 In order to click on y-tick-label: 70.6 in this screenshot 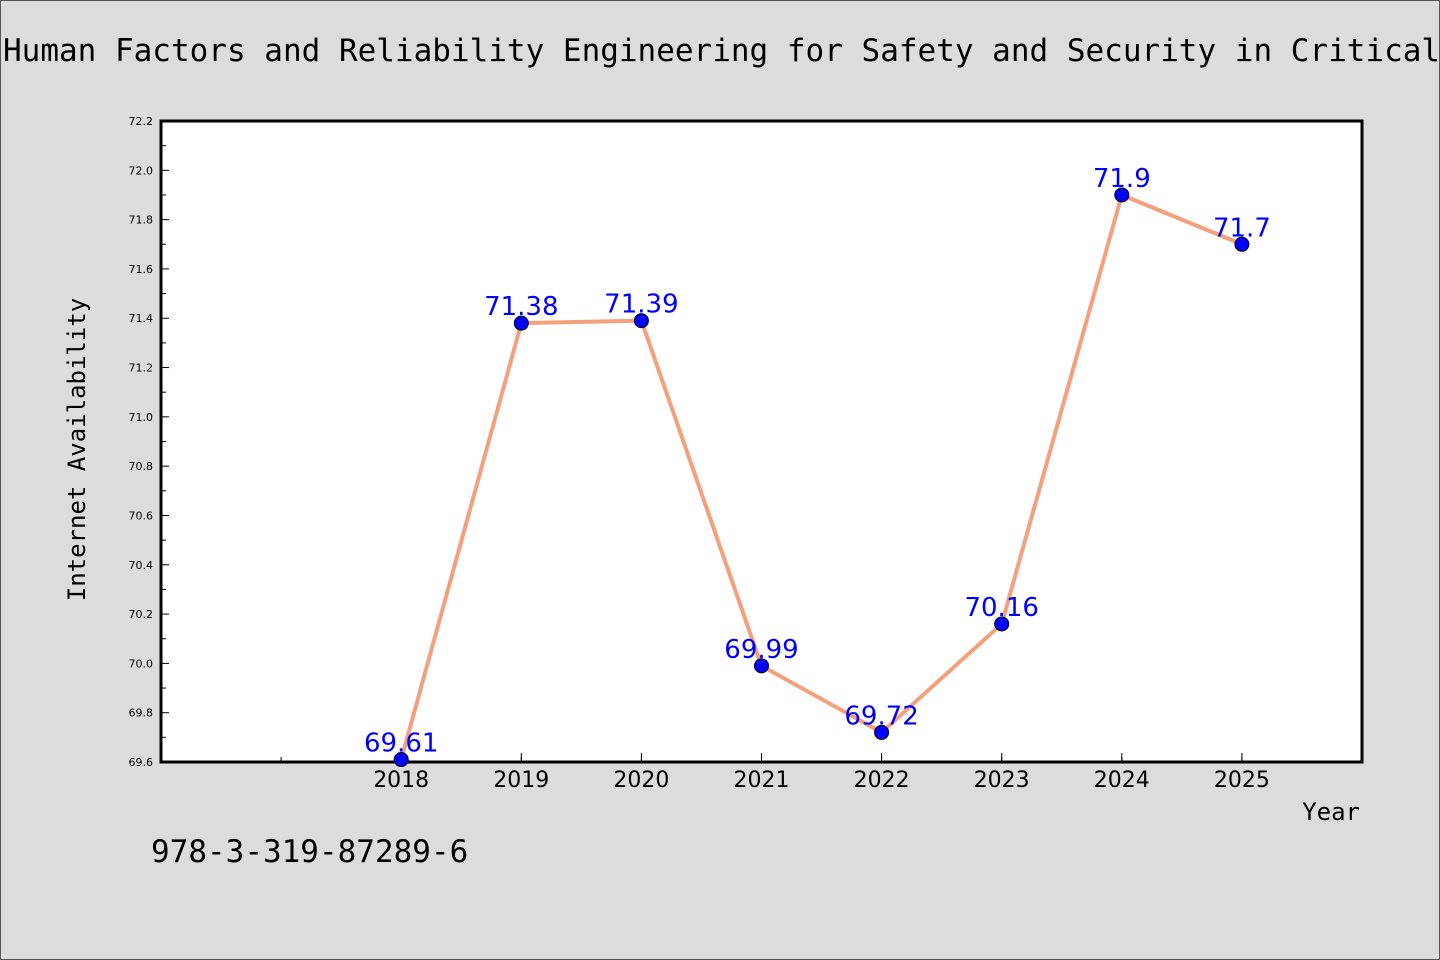, I will do `click(141, 515)`.